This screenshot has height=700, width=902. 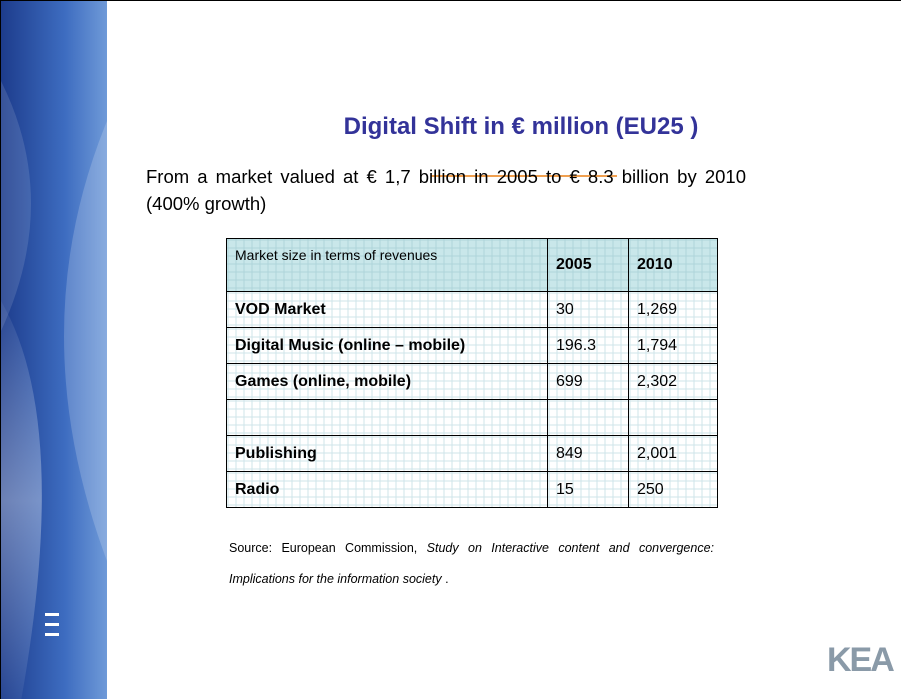 I want to click on table-cell: 2,302, so click(x=673, y=381).